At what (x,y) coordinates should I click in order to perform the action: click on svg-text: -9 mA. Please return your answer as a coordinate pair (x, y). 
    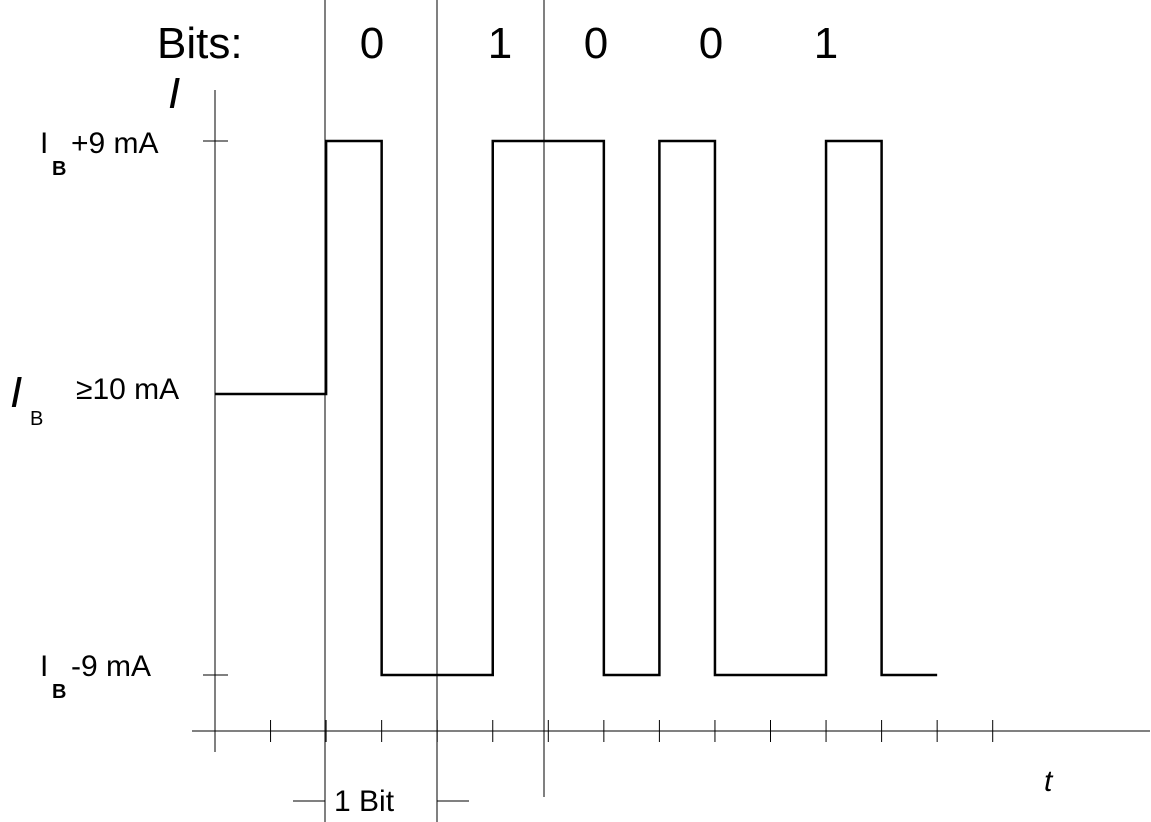
    Looking at the image, I should click on (111, 666).